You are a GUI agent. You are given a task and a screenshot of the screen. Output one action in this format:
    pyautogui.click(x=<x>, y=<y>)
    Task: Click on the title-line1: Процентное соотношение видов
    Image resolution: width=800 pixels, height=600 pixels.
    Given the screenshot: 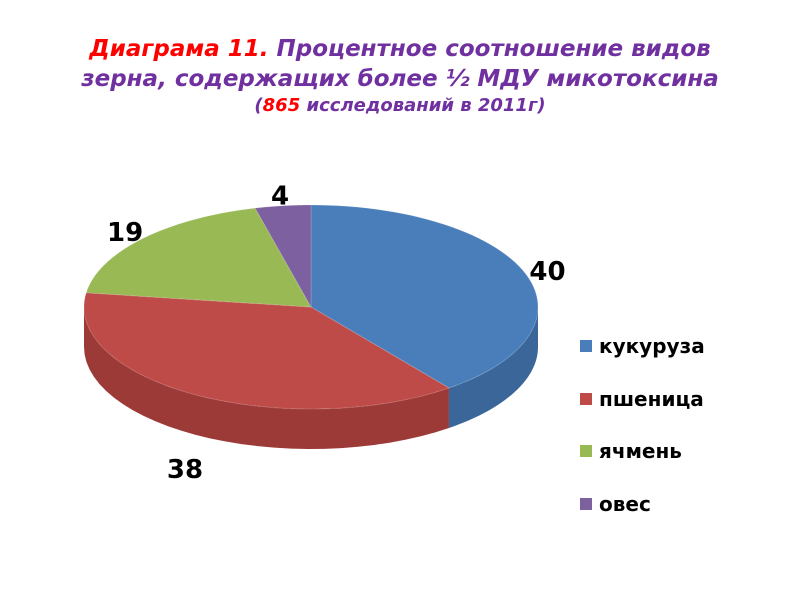 What is the action you would take?
    pyautogui.click(x=489, y=49)
    